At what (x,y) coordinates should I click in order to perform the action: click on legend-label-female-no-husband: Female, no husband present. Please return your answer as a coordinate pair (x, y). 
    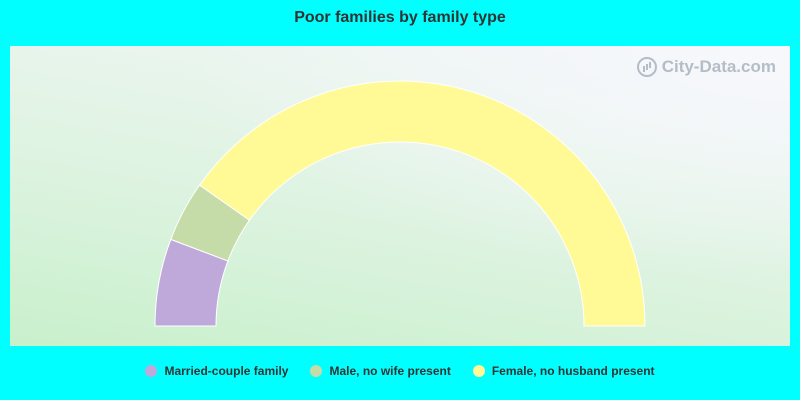
    Looking at the image, I should click on (573, 371).